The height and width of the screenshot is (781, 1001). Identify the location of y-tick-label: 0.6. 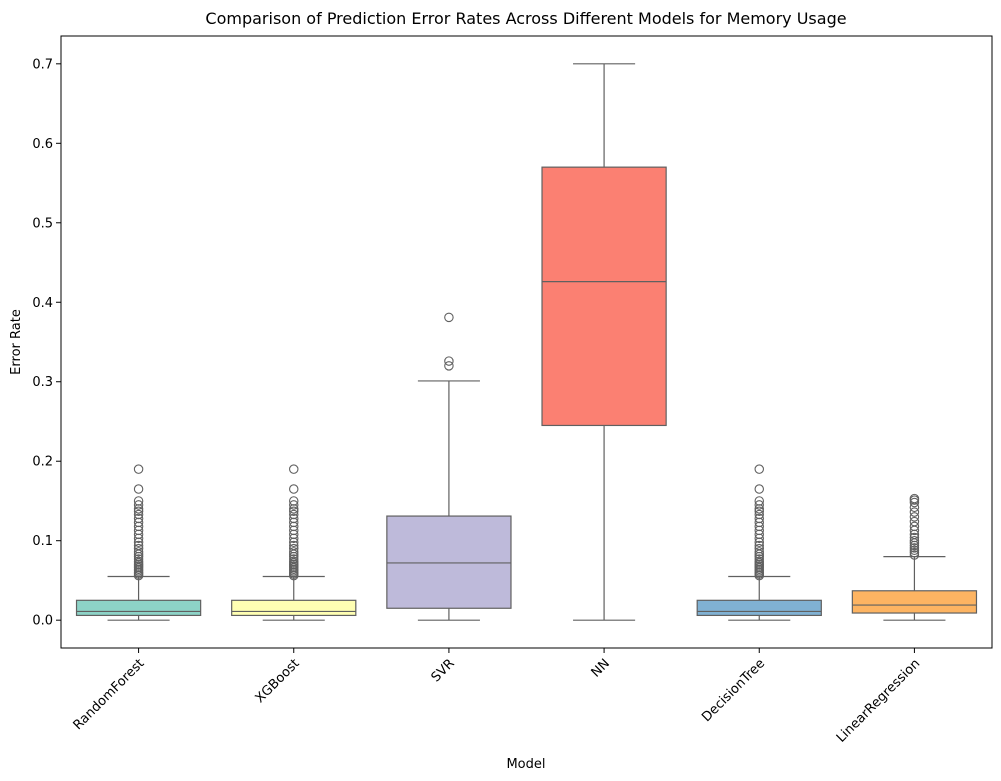
(42, 144).